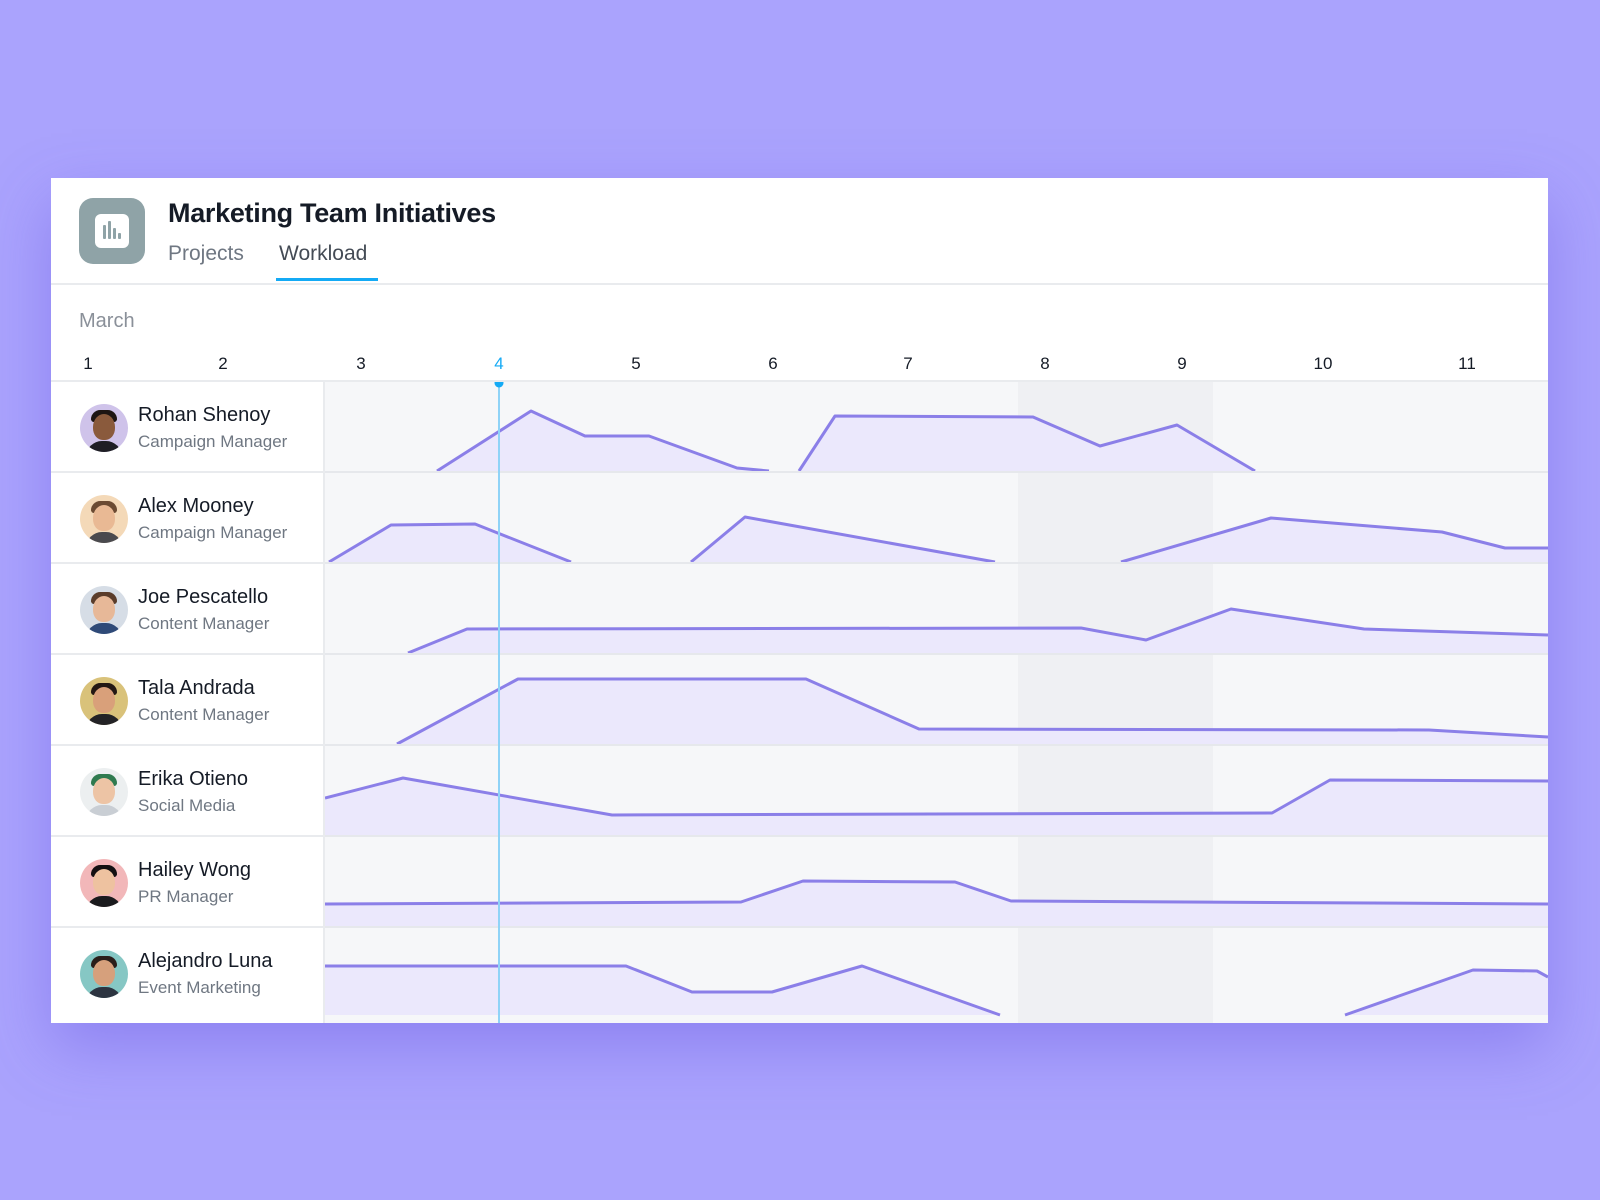 The image size is (1600, 1200). I want to click on workload-fill-joe, so click(978, 631).